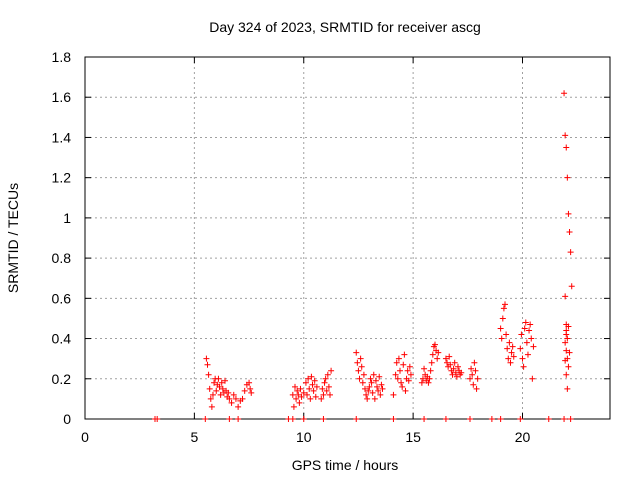 The image size is (640, 480). I want to click on y-tick-label: 0.6, so click(62, 298).